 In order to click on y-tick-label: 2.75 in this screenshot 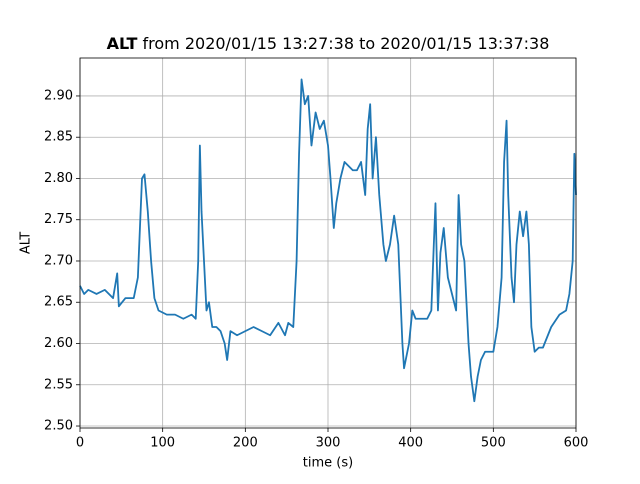, I will do `click(58, 219)`.